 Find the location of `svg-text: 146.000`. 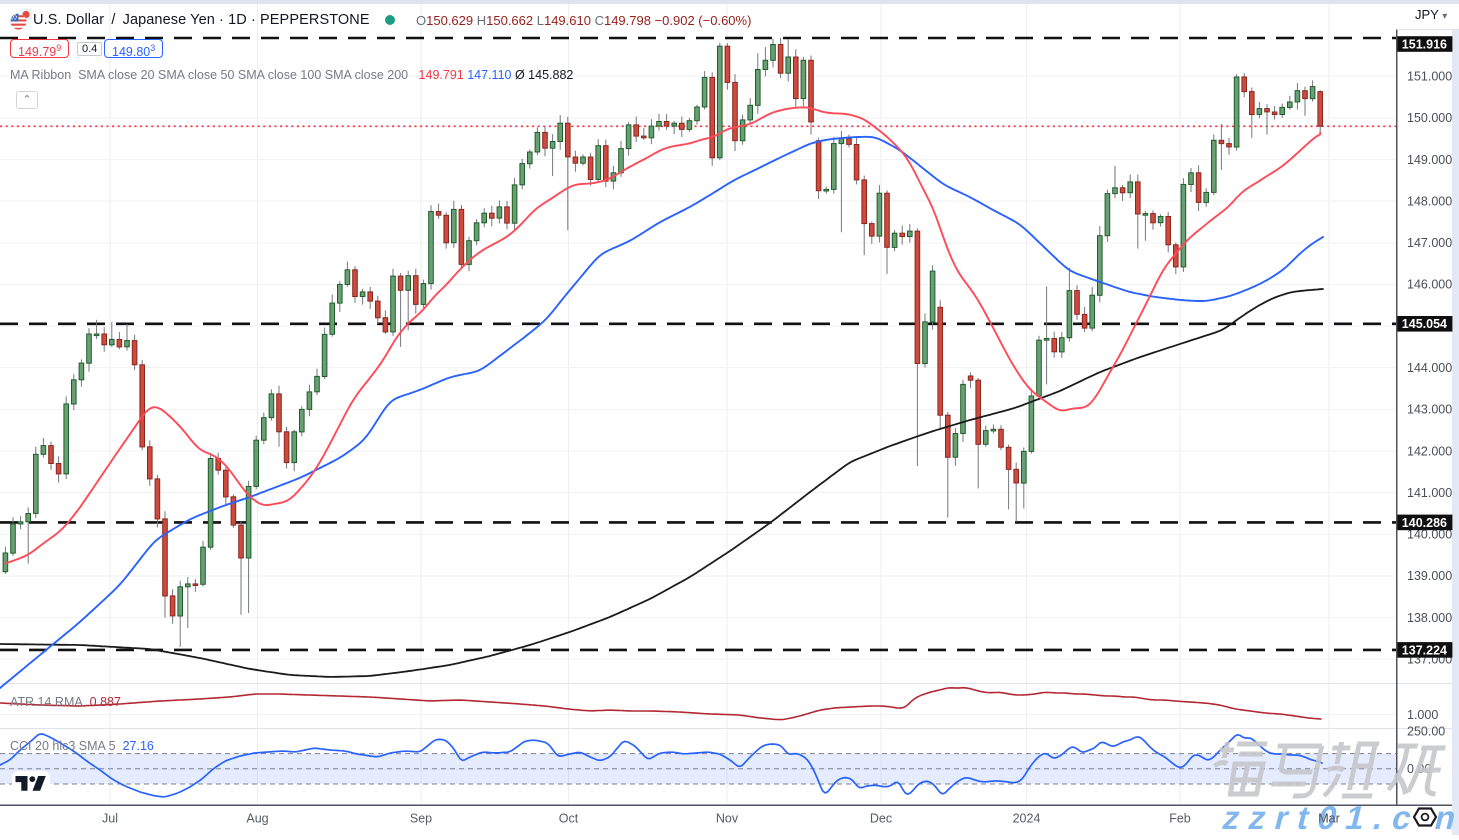

svg-text: 146.000 is located at coordinates (1429, 285).